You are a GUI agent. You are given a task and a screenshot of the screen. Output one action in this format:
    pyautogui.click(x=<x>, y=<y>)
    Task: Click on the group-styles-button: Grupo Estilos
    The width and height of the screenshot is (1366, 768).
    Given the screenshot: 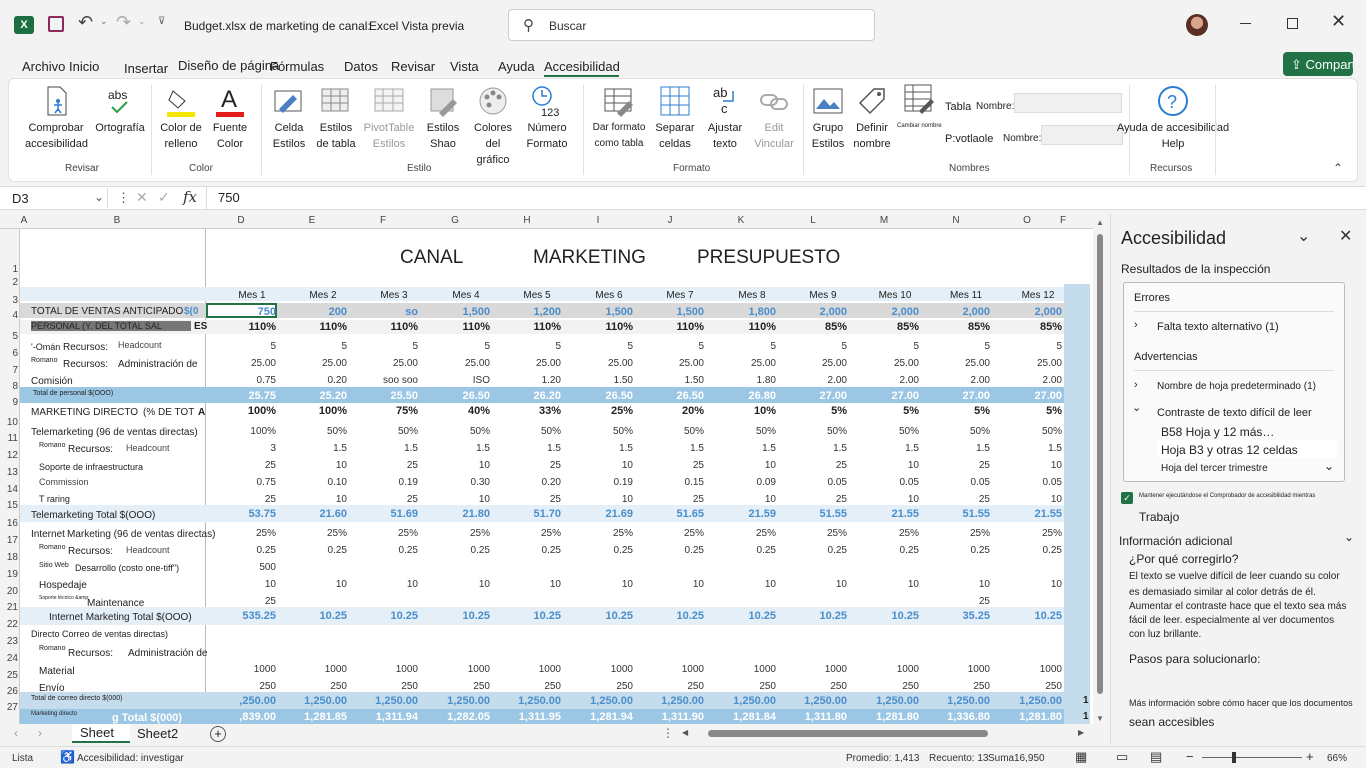 What is the action you would take?
    pyautogui.click(x=828, y=118)
    